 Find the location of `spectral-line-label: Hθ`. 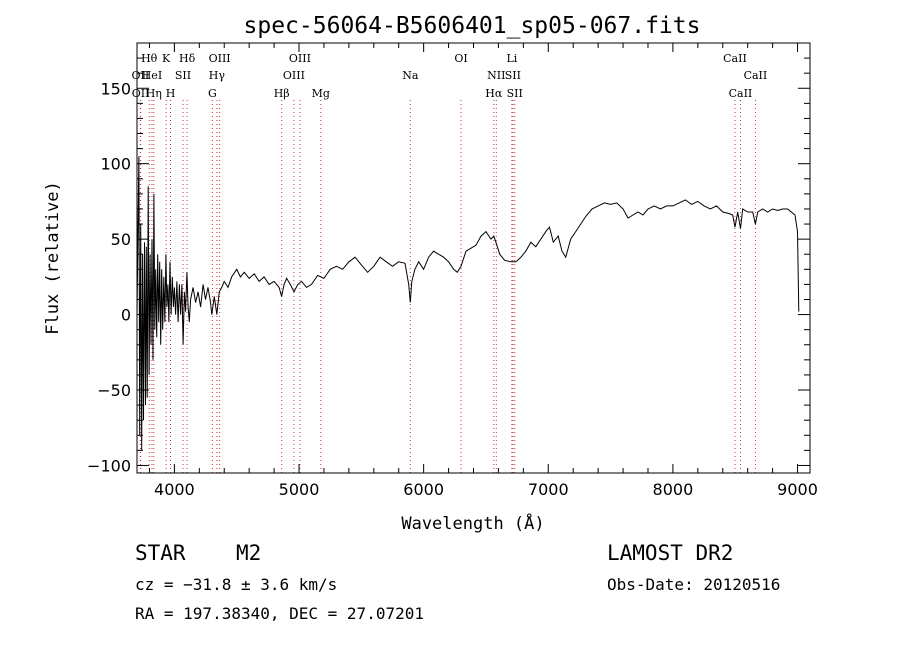

spectral-line-label: Hθ is located at coordinates (149, 58).